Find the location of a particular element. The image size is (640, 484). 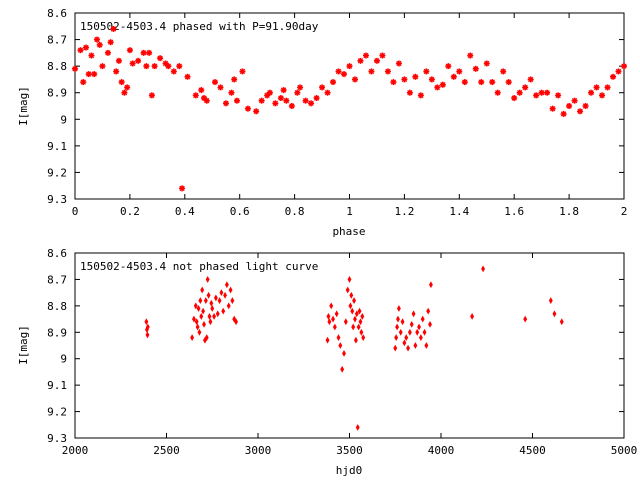

unphased-x-tick-label: 3500 is located at coordinates (349, 450).